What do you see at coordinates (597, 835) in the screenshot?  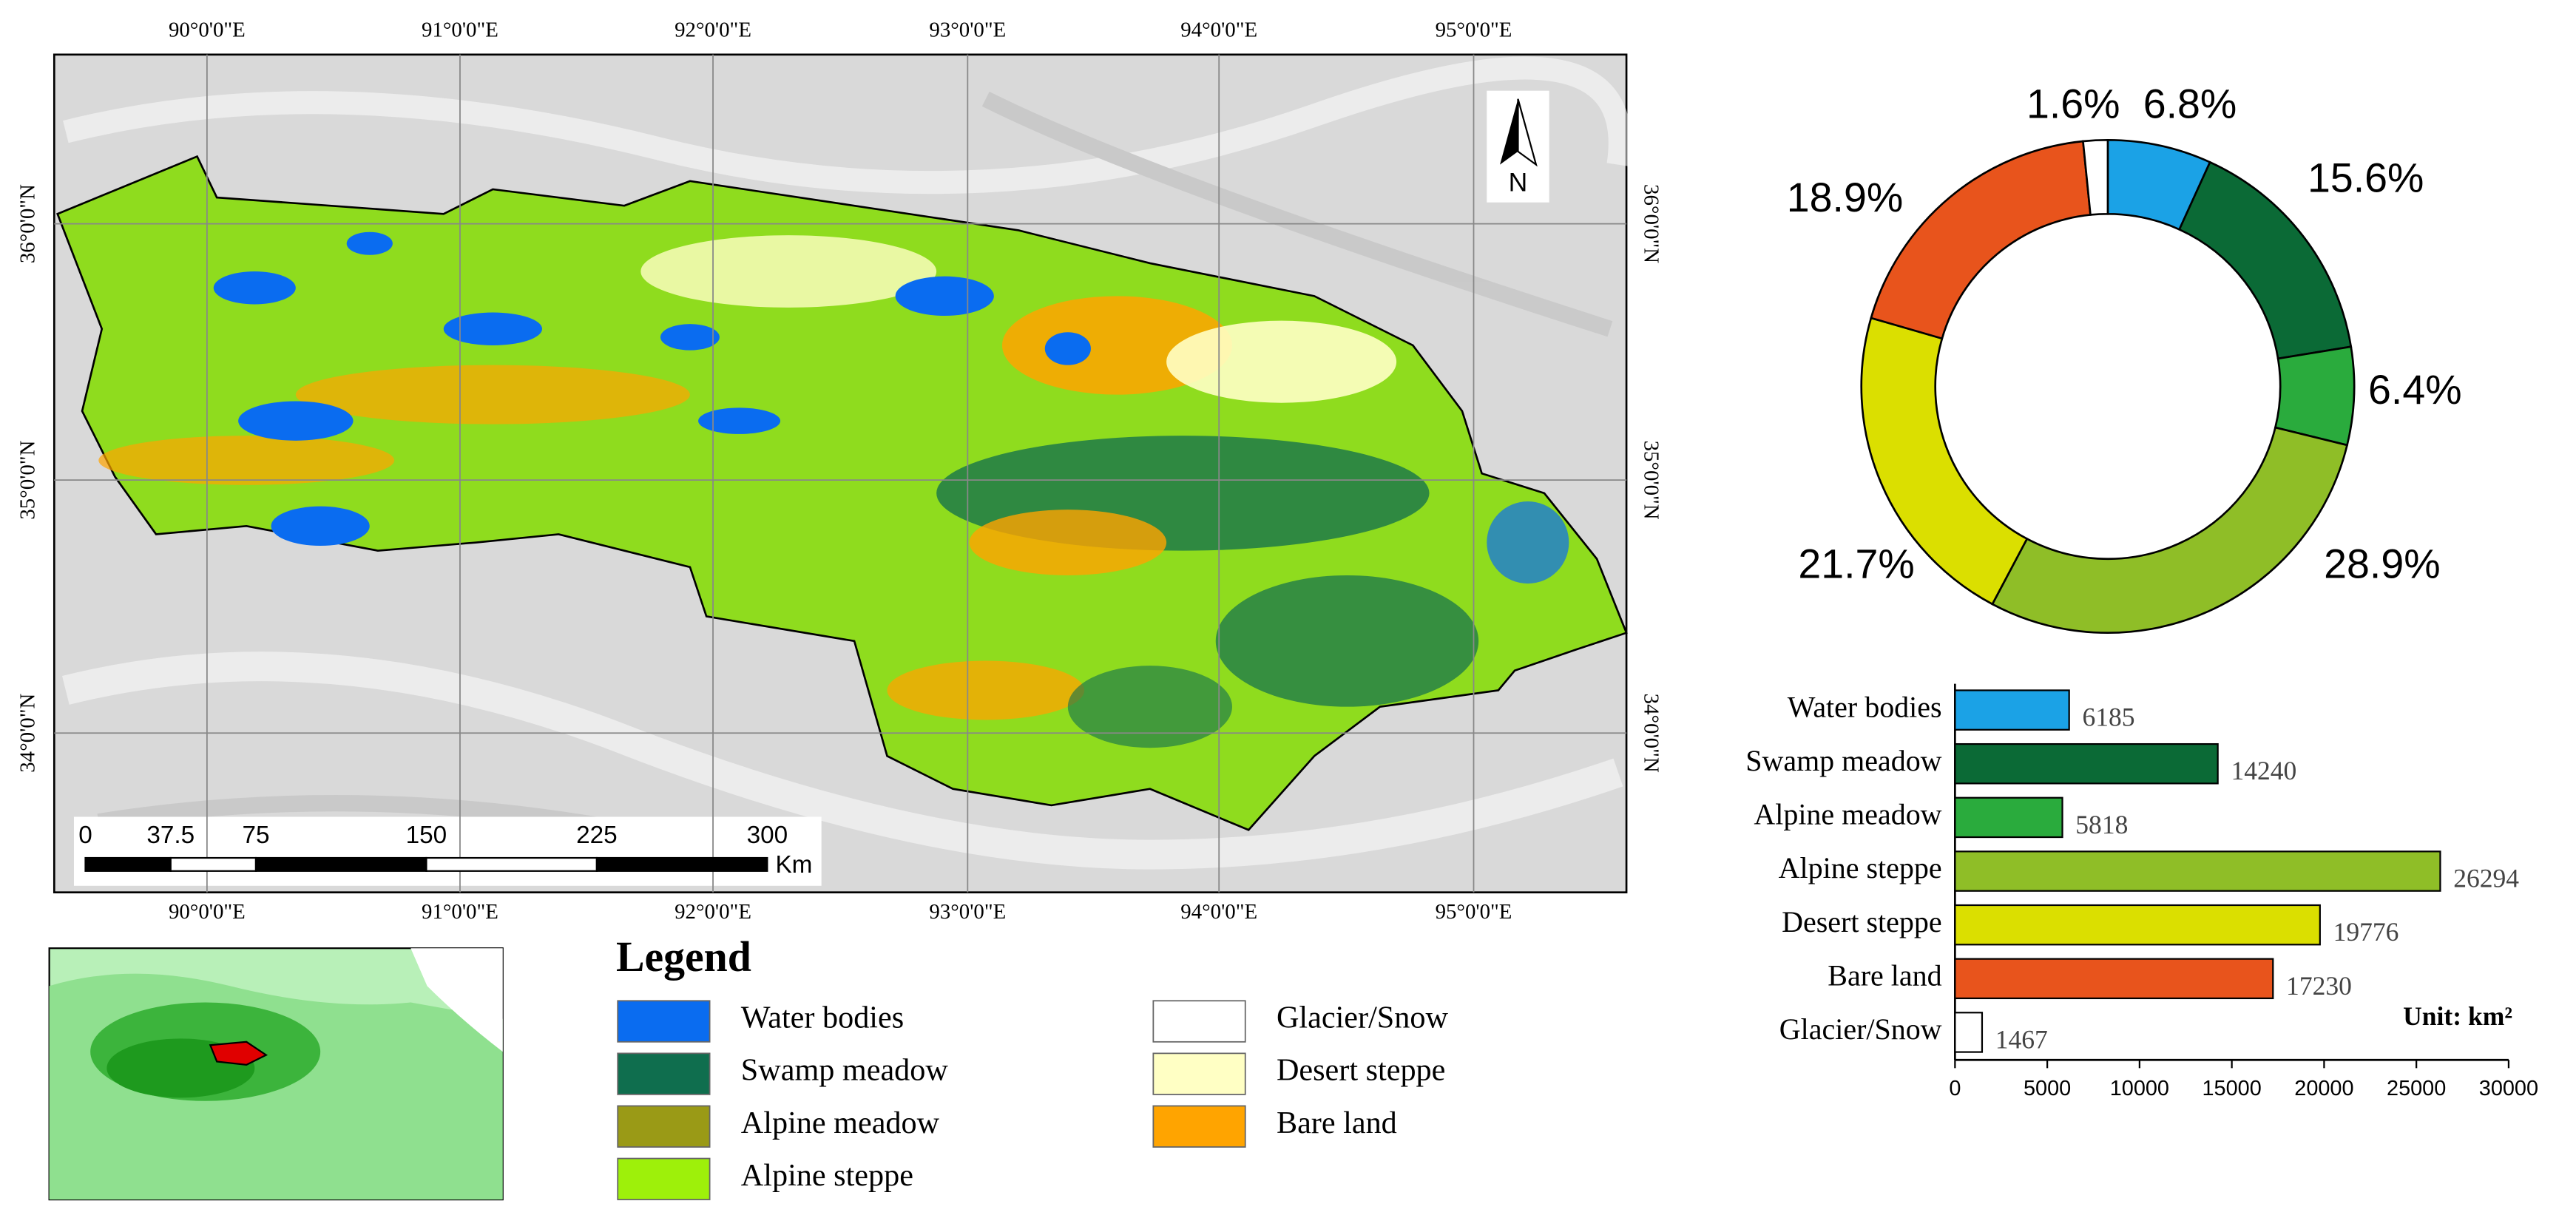 I see `scale-label: 225` at bounding box center [597, 835].